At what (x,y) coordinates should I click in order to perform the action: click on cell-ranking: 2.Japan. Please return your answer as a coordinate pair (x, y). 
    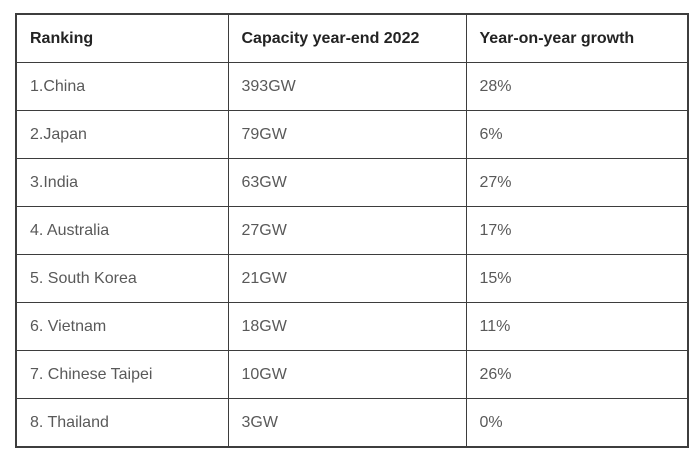
    Looking at the image, I should click on (122, 134).